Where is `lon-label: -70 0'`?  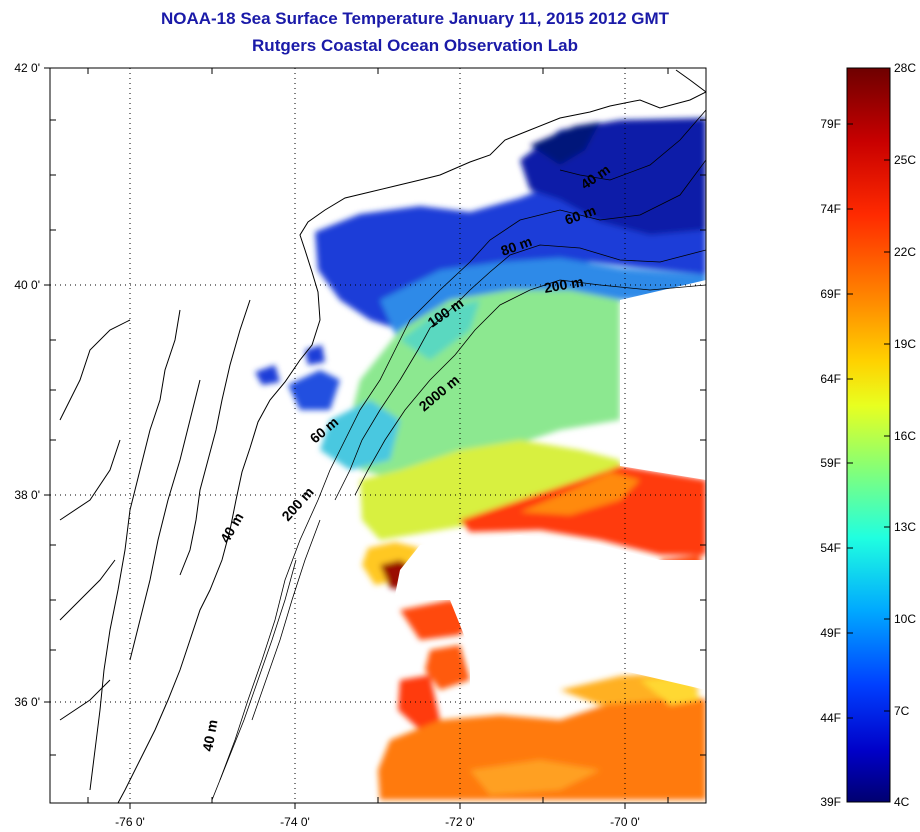 lon-label: -70 0' is located at coordinates (625, 822).